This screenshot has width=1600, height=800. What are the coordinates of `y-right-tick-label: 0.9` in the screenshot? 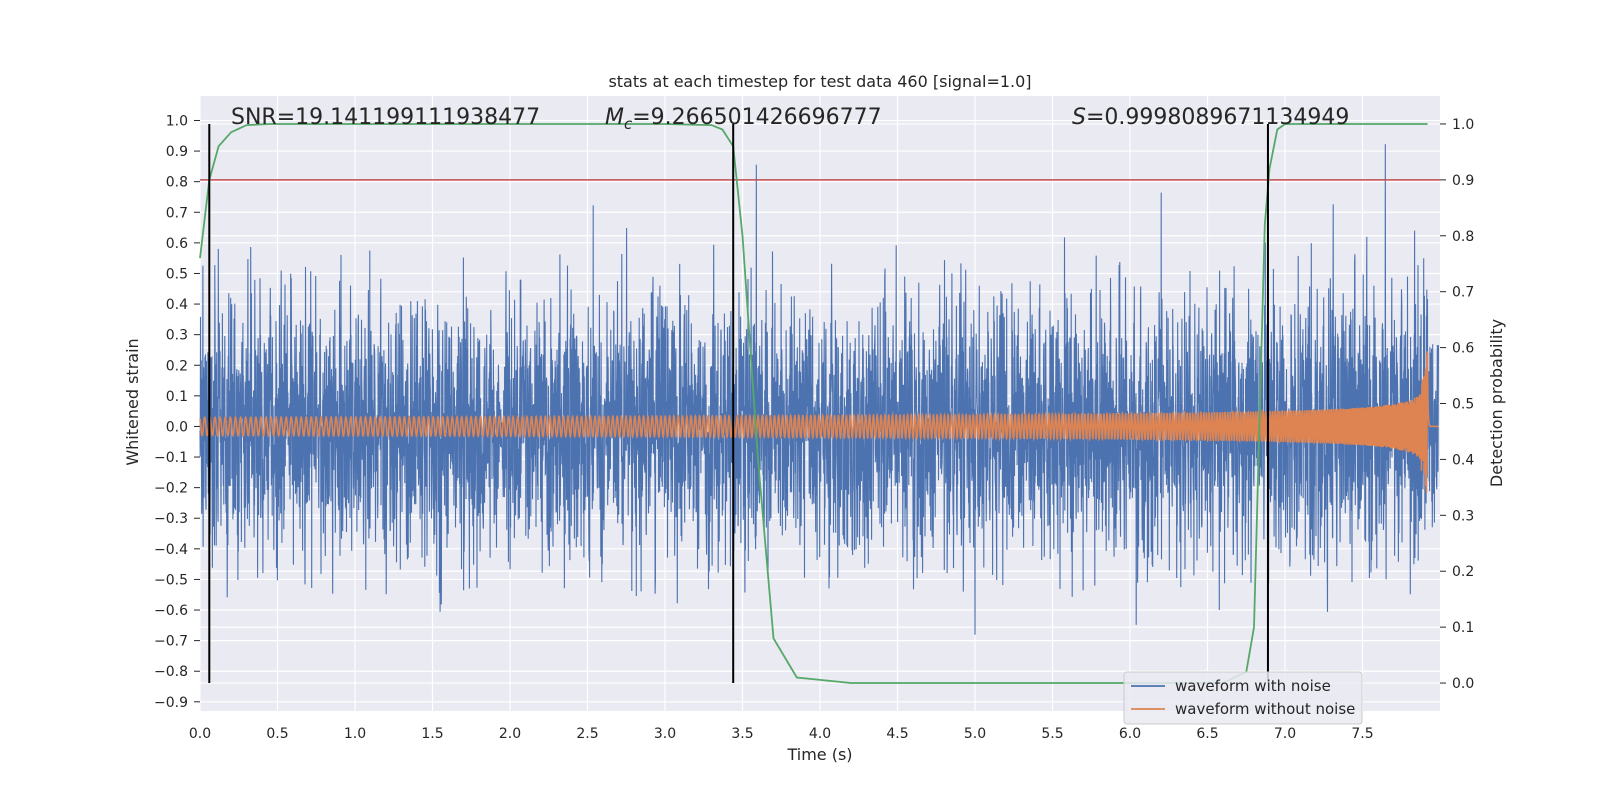 It's located at (1463, 181).